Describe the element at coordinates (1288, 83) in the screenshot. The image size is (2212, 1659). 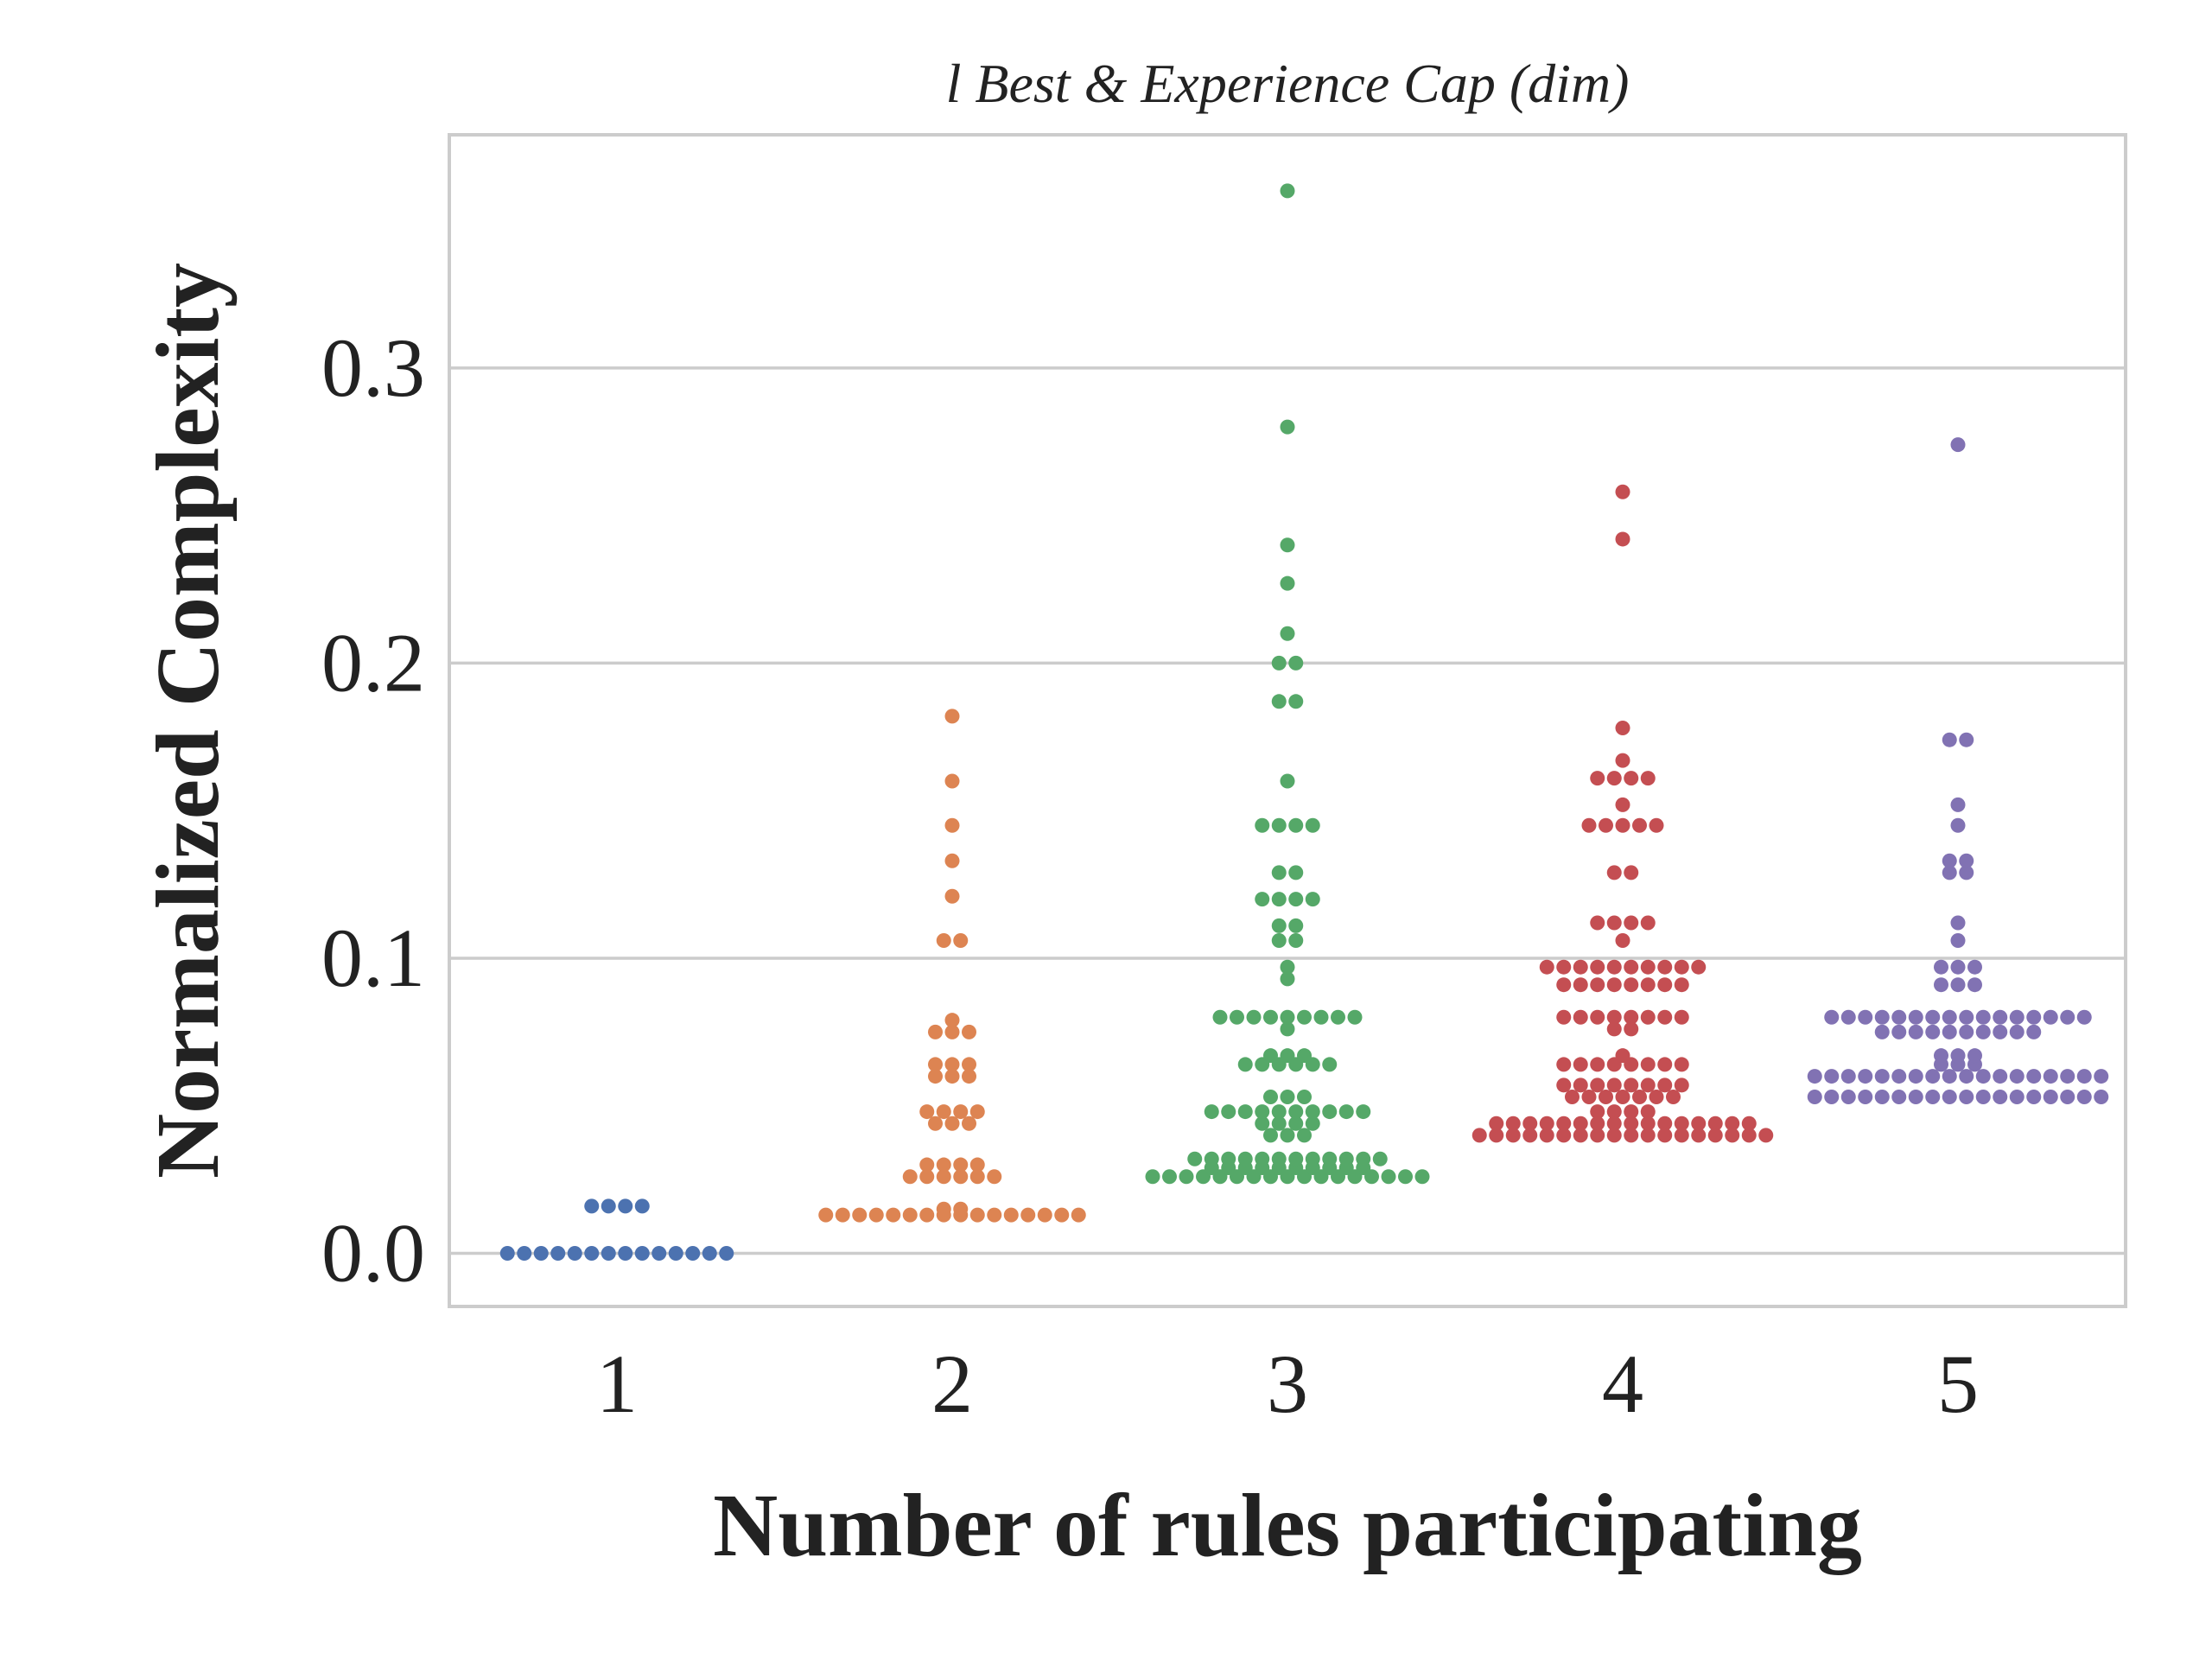
I see `chart-title: l Best & Experience Cap (dim)` at that location.